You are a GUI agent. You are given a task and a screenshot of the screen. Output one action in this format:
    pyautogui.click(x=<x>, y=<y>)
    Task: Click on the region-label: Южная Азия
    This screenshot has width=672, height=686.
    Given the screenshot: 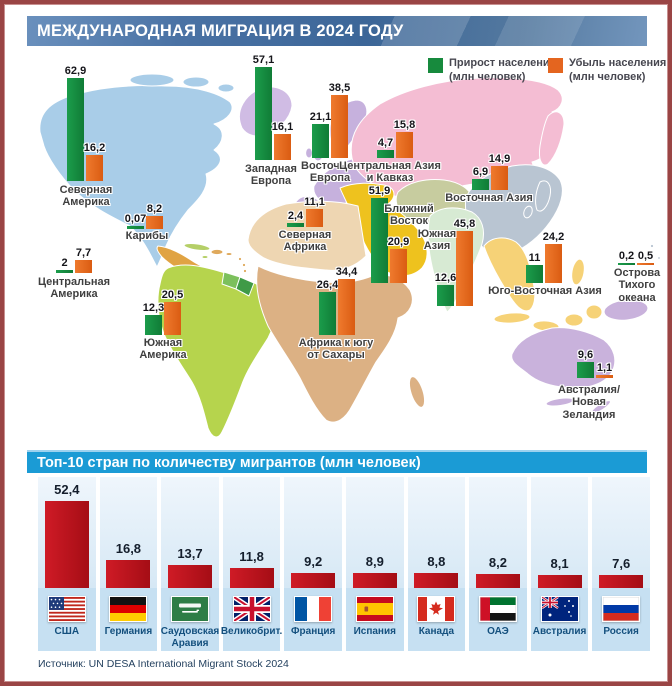 What is the action you would take?
    pyautogui.click(x=437, y=240)
    